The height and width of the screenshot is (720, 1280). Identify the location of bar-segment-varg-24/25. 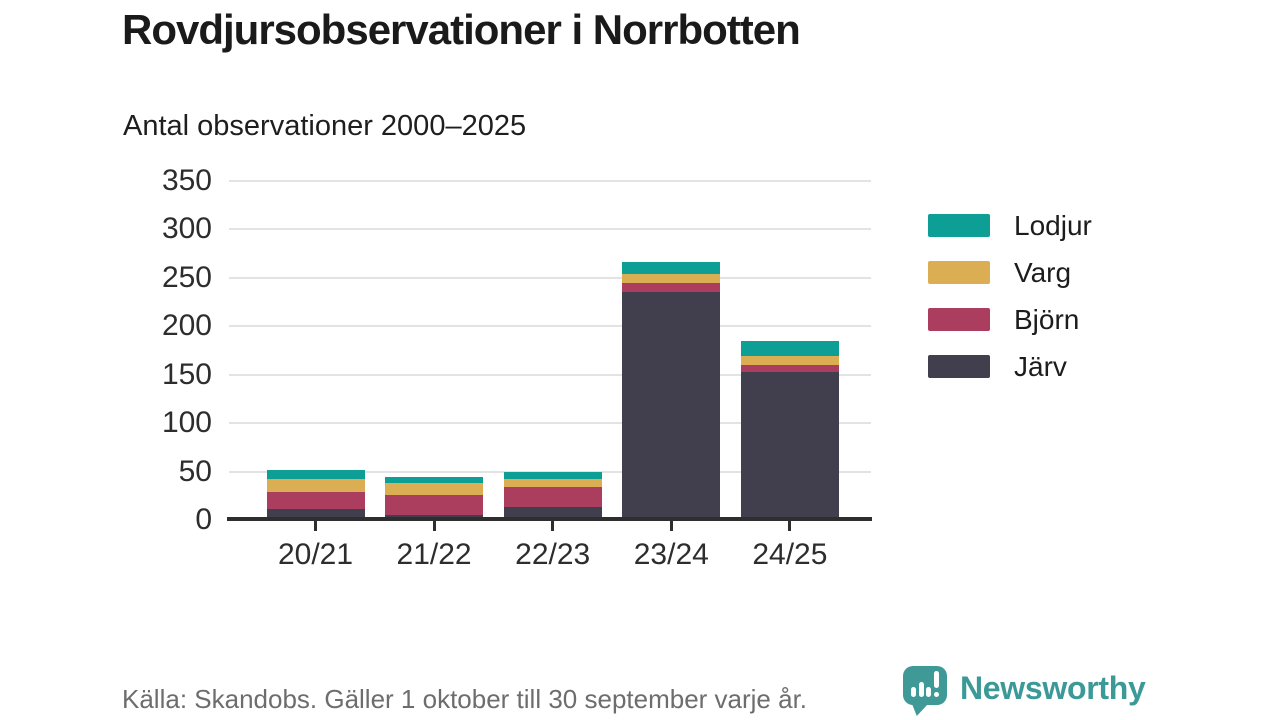
(789, 360).